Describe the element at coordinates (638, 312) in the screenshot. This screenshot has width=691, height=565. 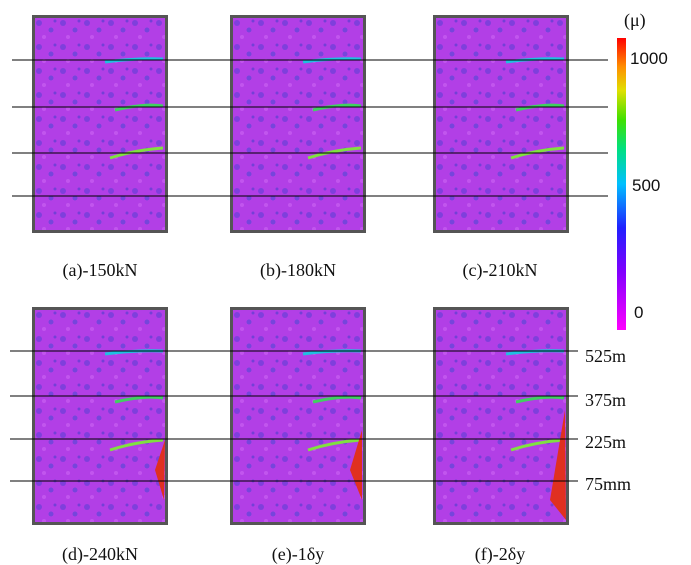
I see `colorbar-tick: 0` at that location.